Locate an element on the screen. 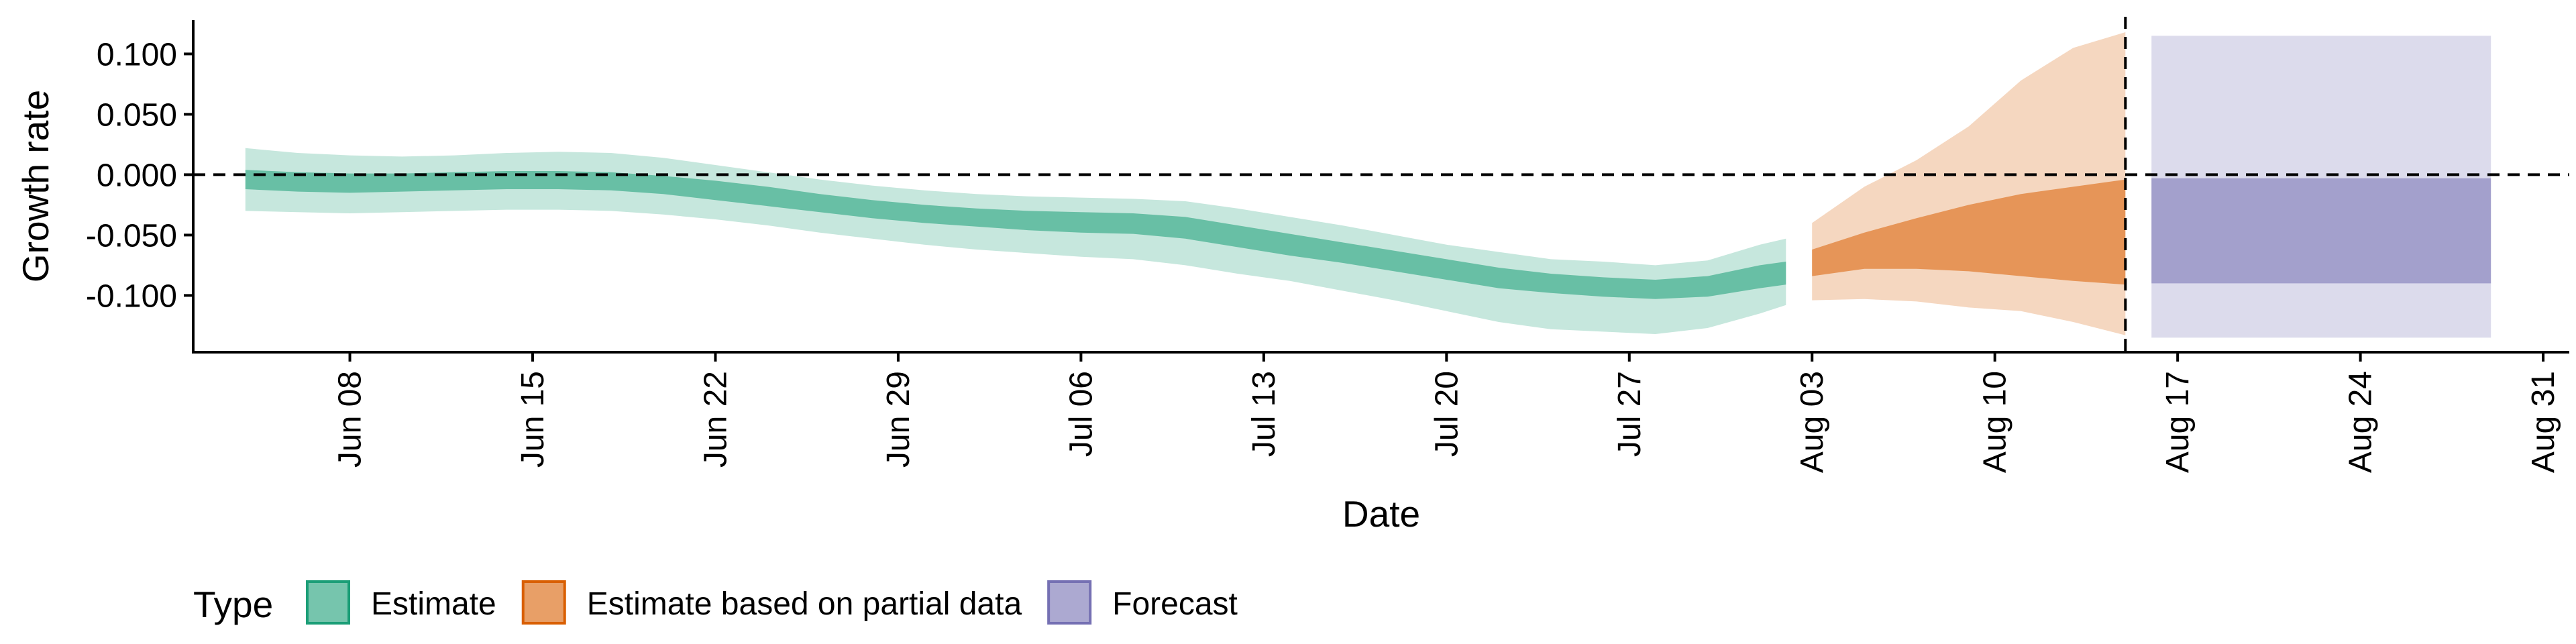 This screenshot has height=644, width=2576. y-tick-label: 0.100 is located at coordinates (137, 54).